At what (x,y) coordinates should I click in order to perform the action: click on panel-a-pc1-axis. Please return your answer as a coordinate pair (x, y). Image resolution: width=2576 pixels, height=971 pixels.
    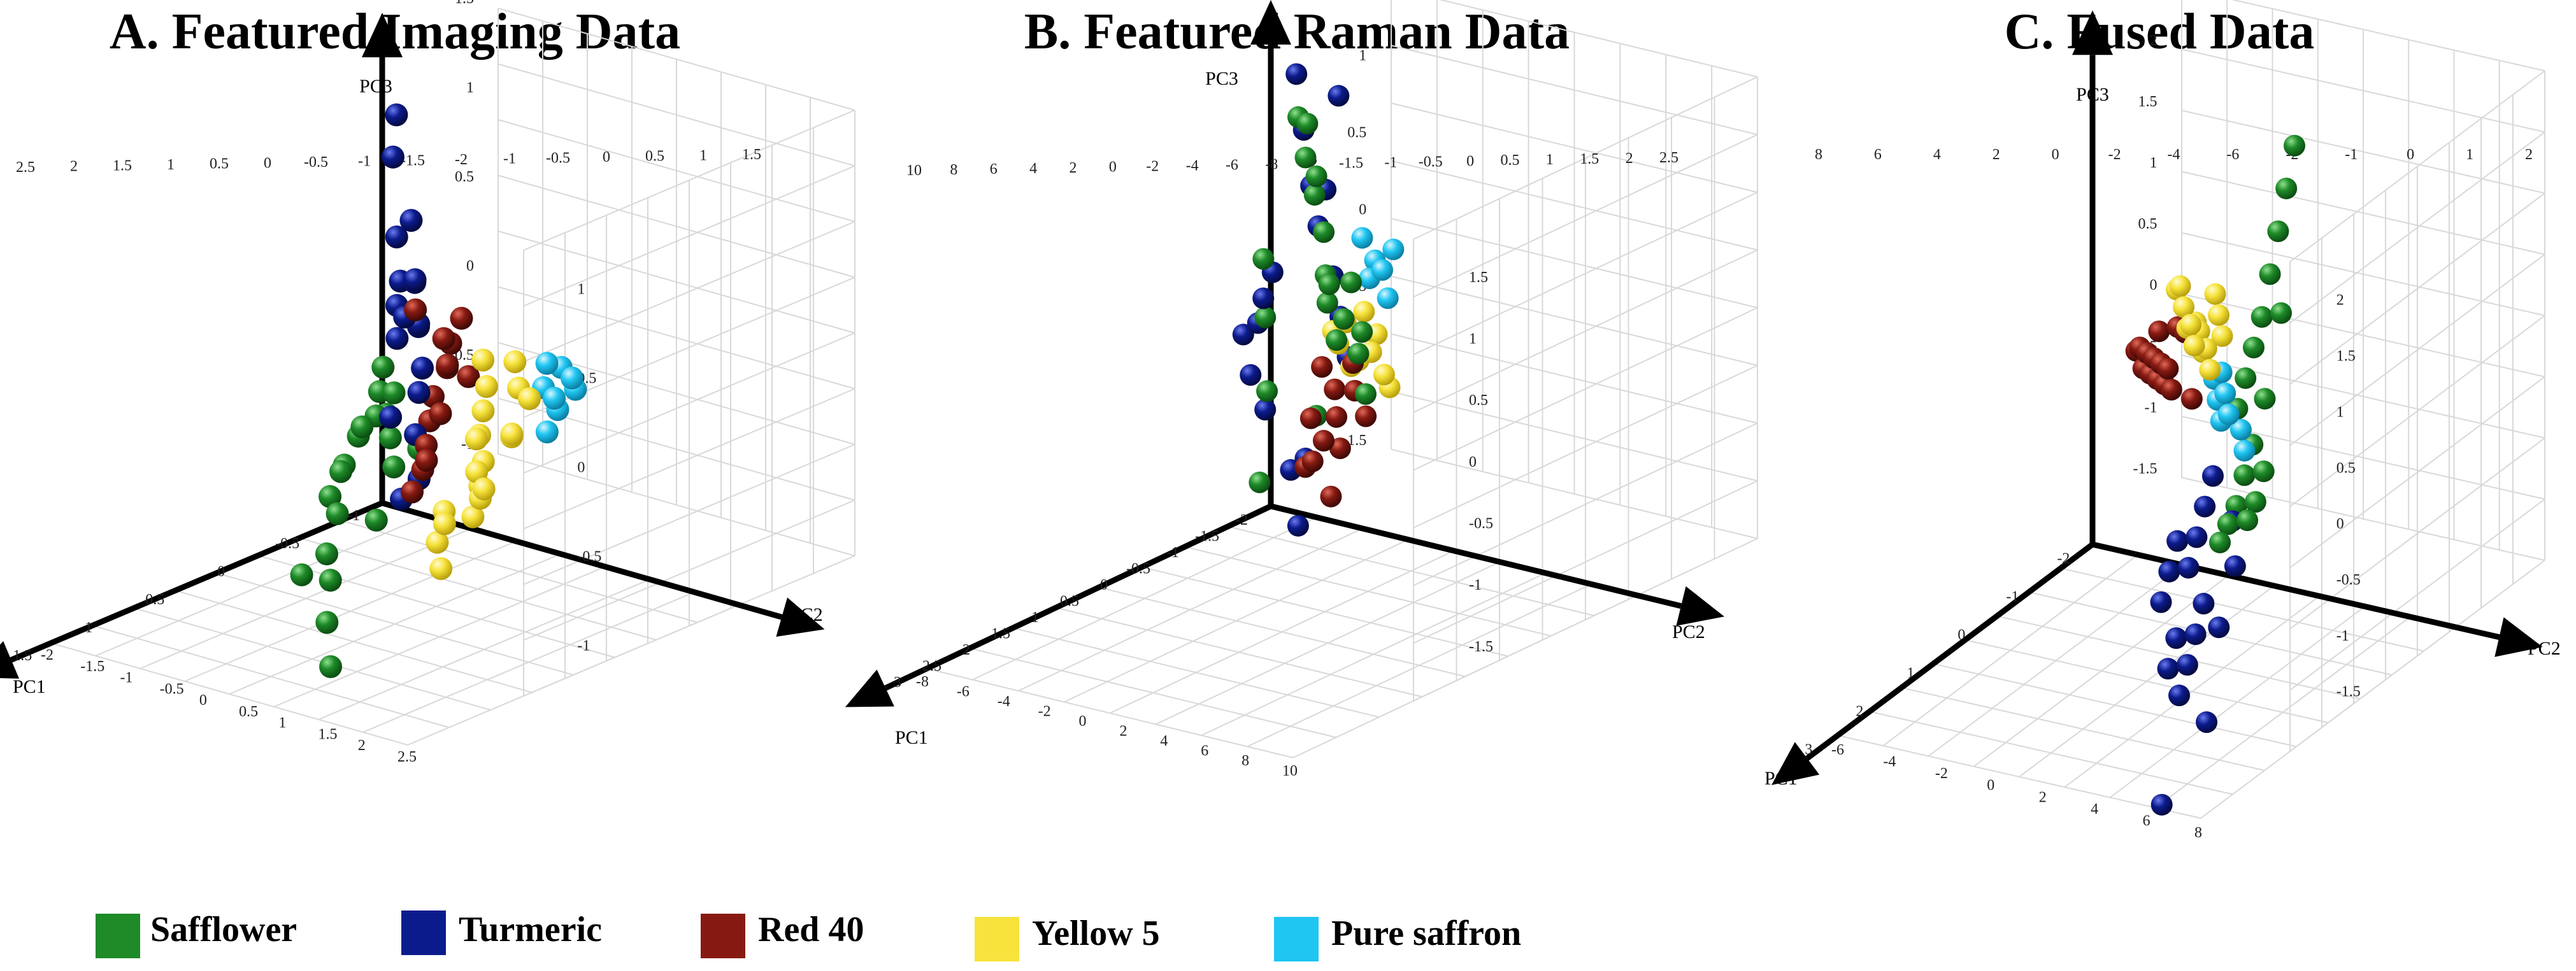
    Looking at the image, I should click on (196, 581).